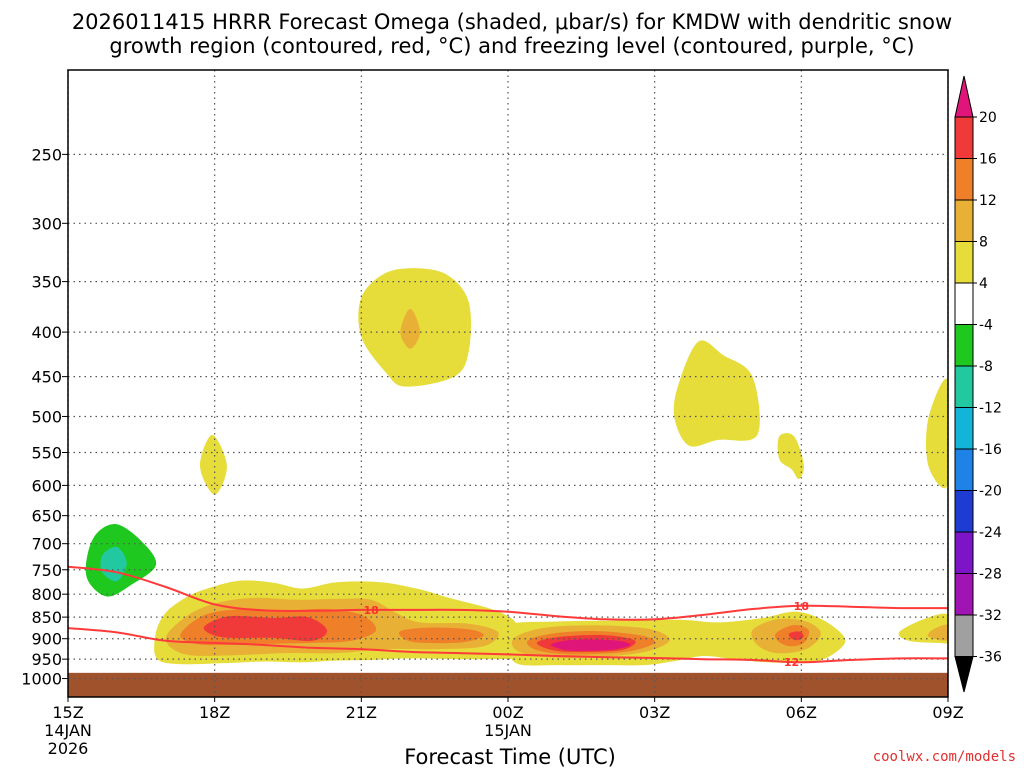  What do you see at coordinates (964, 674) in the screenshot?
I see `colorbar-bottom-arrow` at bounding box center [964, 674].